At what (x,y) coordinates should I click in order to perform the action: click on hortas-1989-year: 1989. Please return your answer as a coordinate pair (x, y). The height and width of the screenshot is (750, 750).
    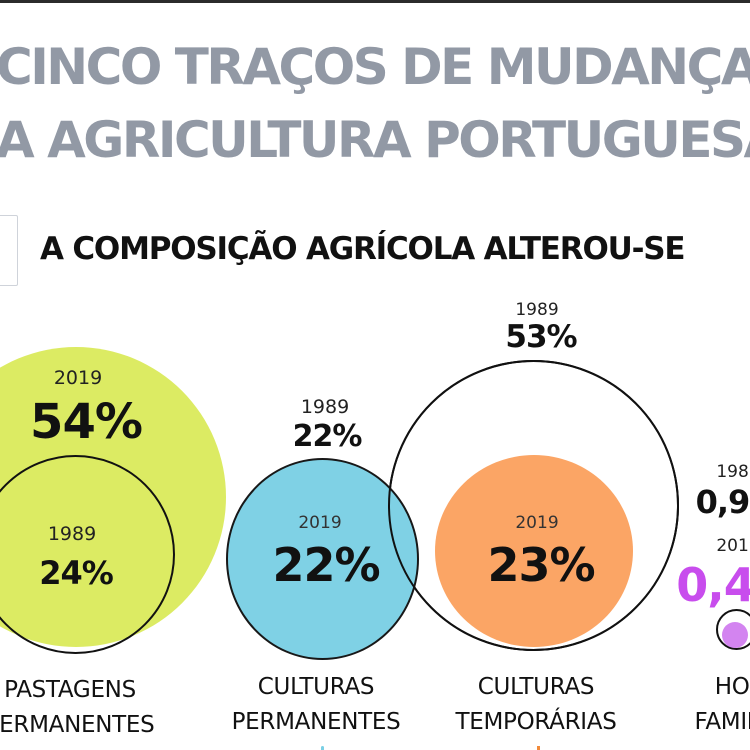
    Looking at the image, I should click on (733, 472).